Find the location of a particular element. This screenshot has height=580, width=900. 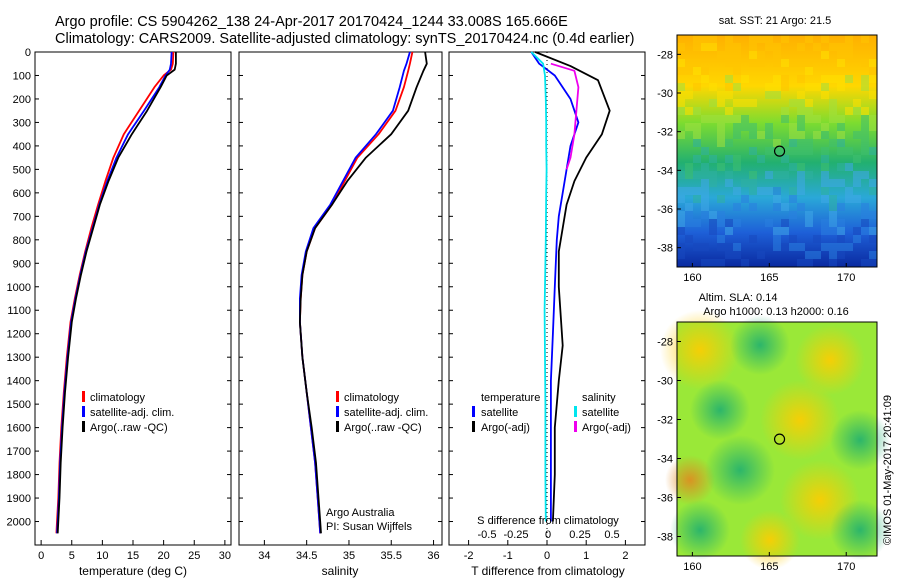

legend-title-salinity: salinity is located at coordinates (599, 398).